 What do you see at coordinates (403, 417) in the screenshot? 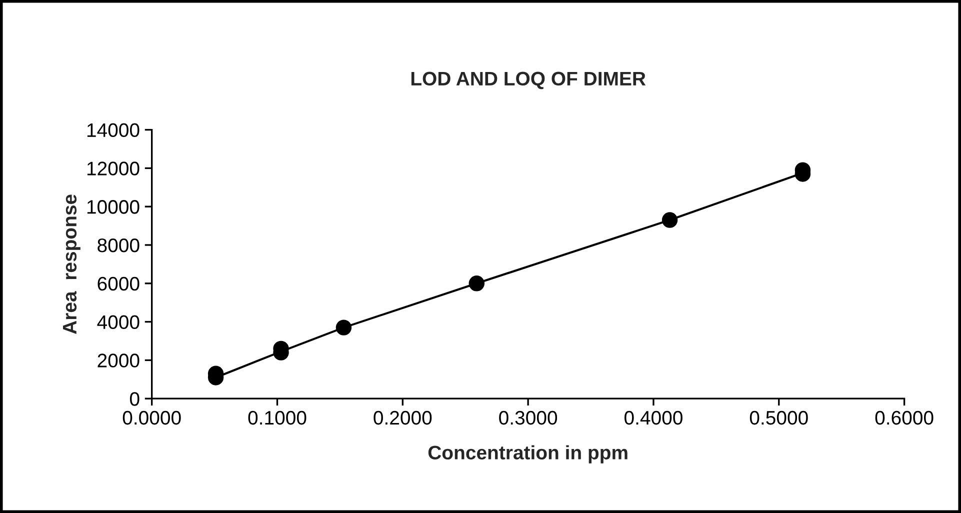
I see `x-tick-label: 0.2000` at bounding box center [403, 417].